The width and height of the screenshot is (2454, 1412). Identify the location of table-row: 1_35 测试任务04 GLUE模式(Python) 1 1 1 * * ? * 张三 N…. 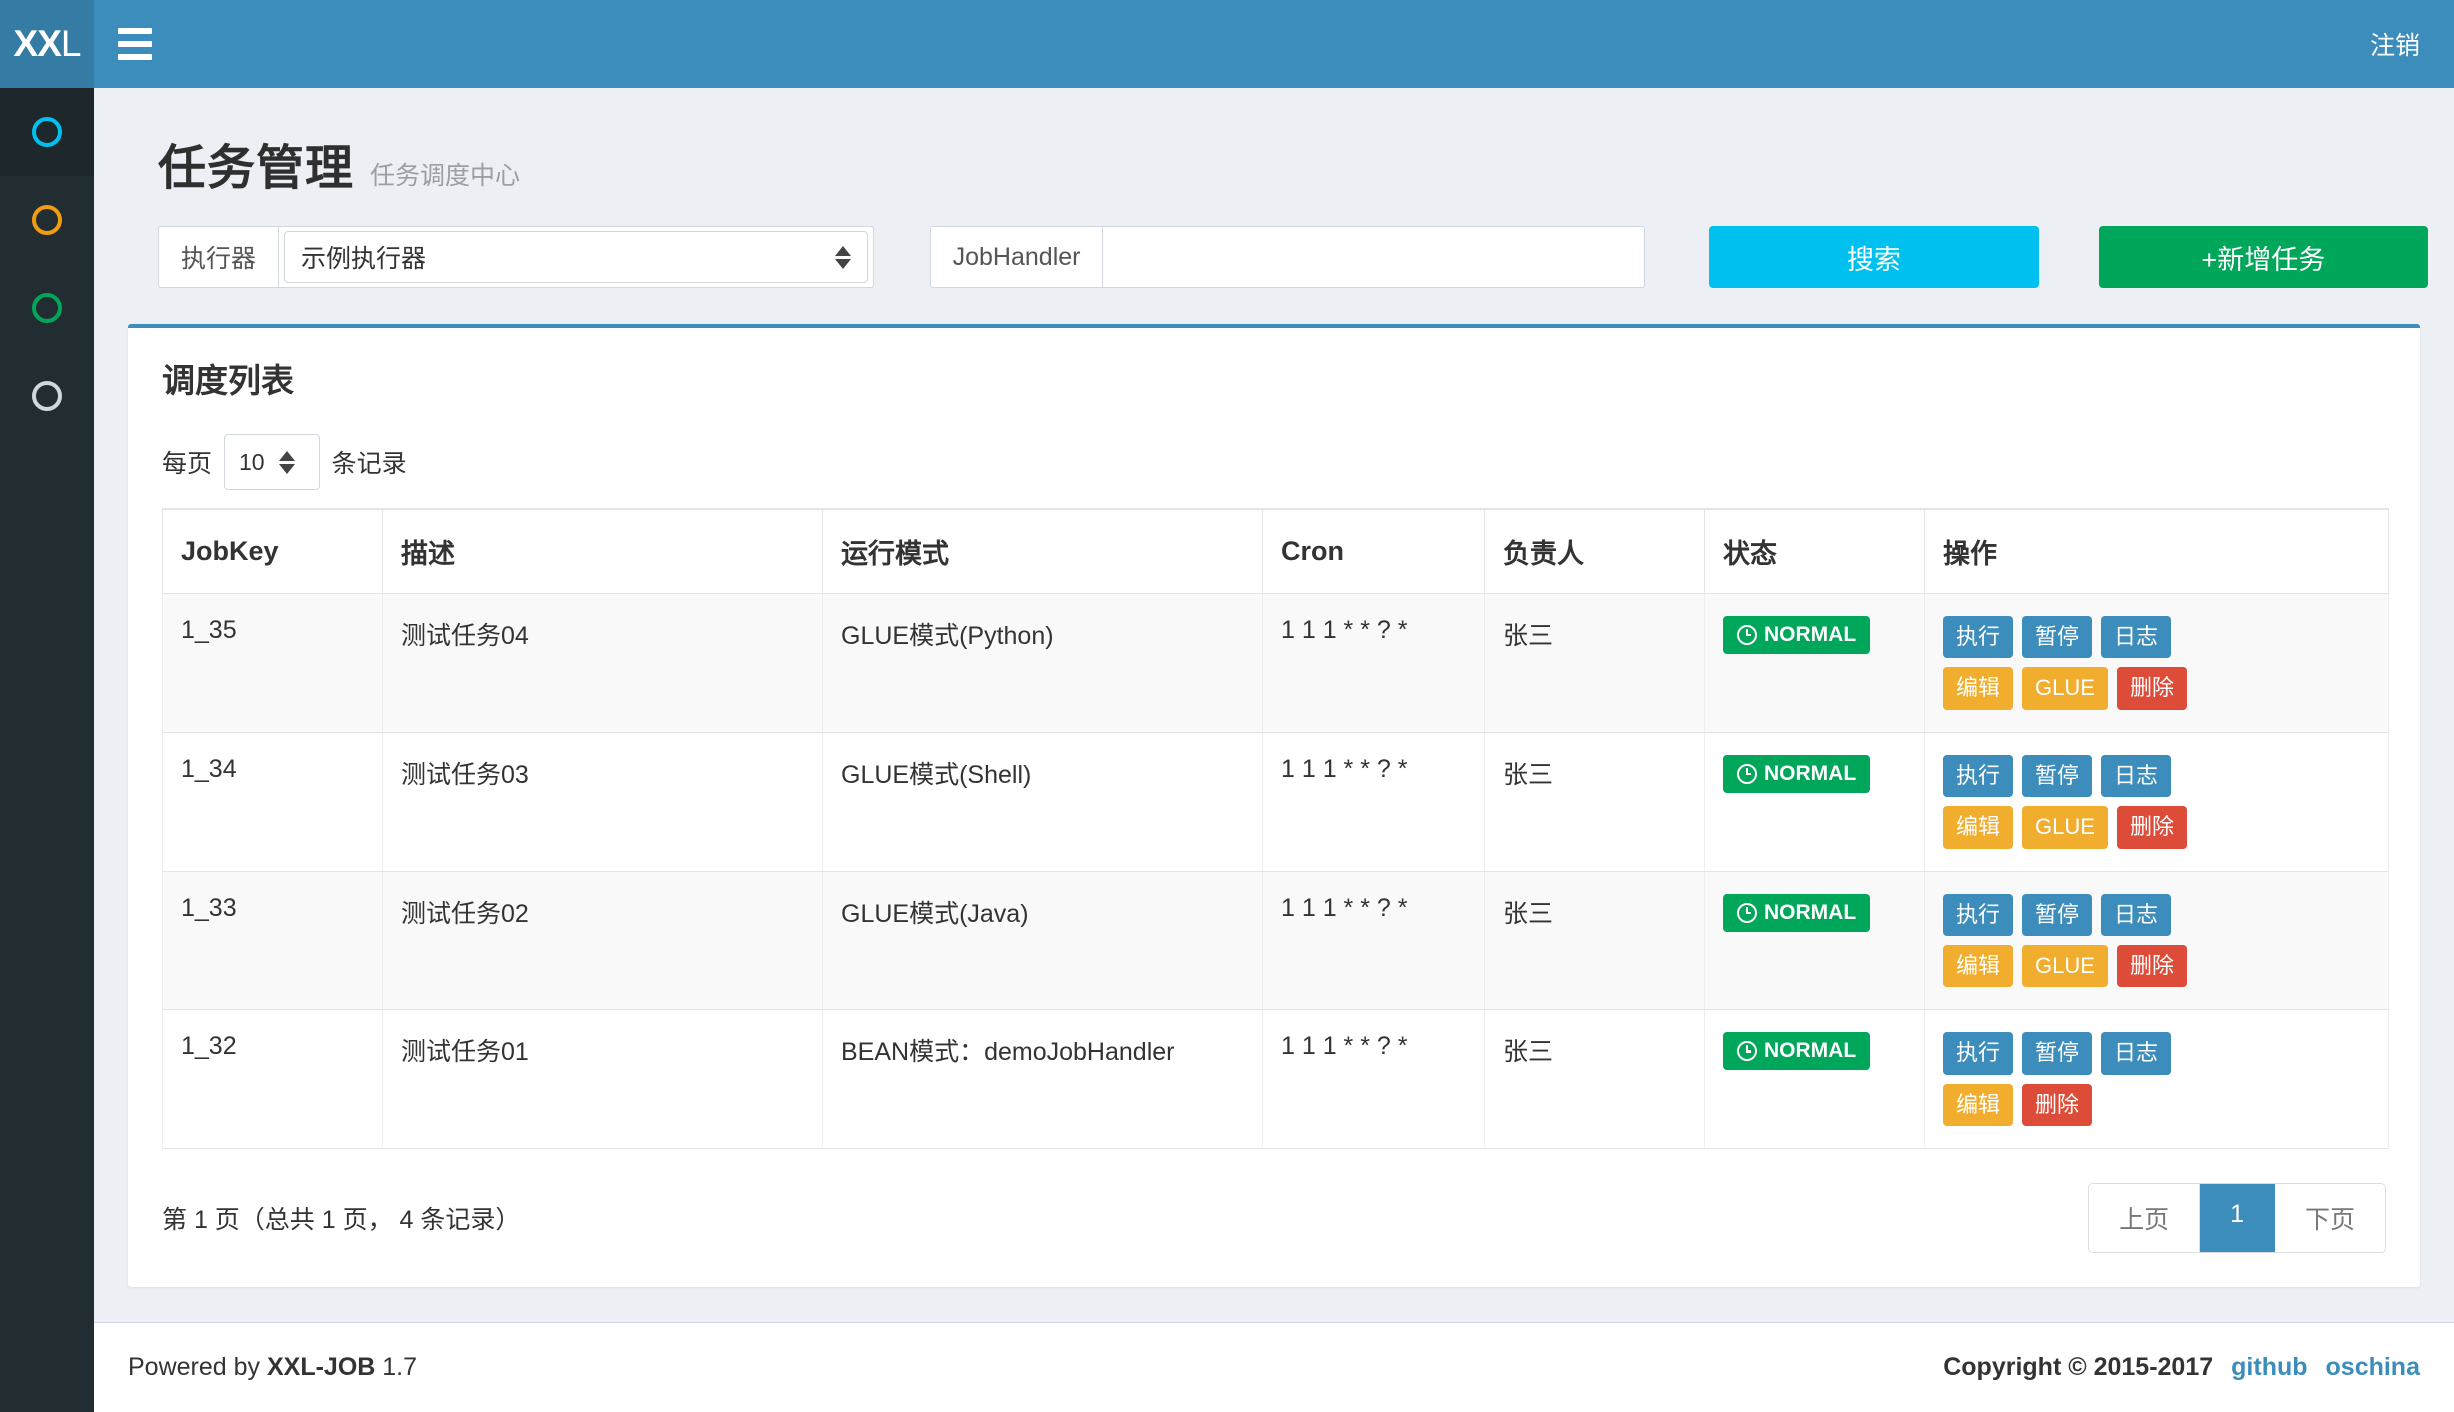
(1275, 663).